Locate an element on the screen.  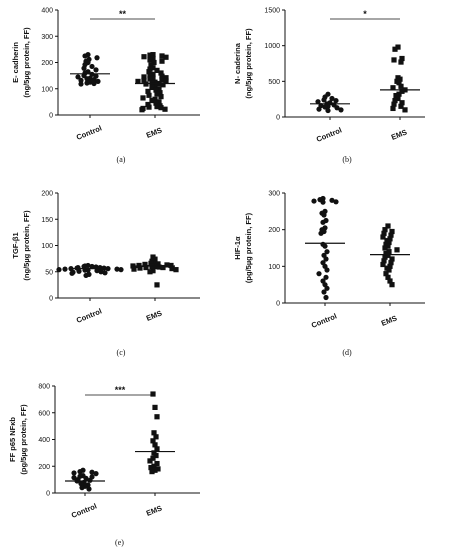
panel-d-y-tick-label: 200 is located at coordinates (274, 230).